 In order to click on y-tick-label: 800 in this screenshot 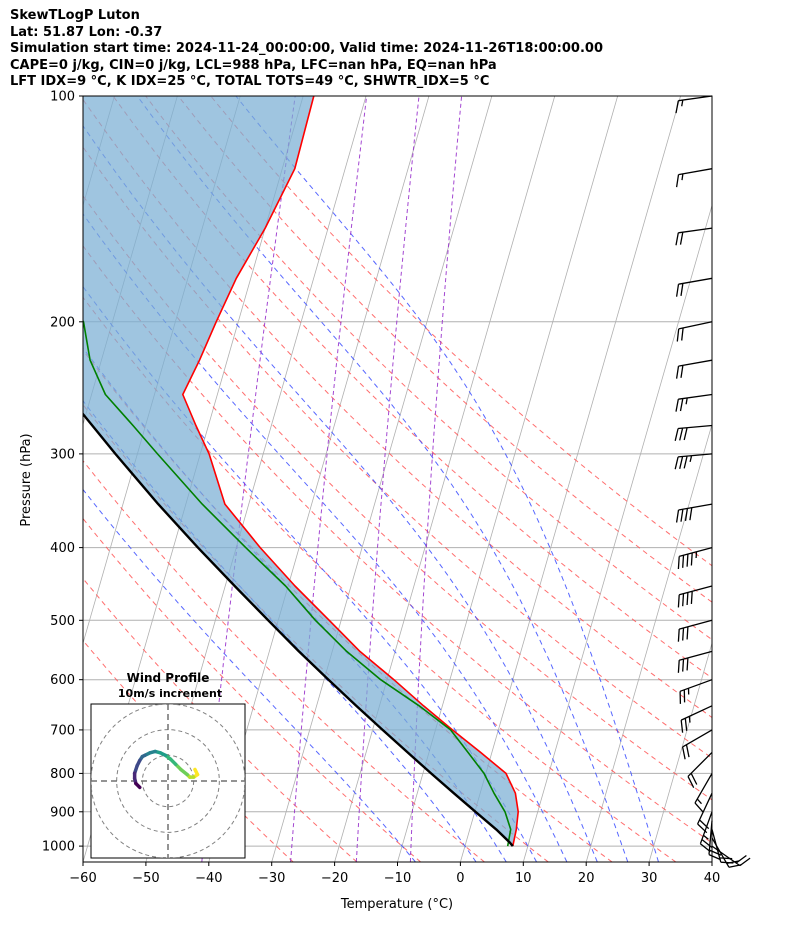, I will do `click(62, 774)`.